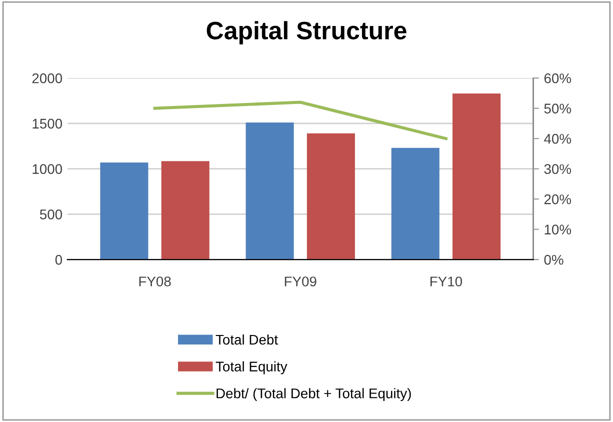 The height and width of the screenshot is (422, 613). Describe the element at coordinates (306, 32) in the screenshot. I see `chart-title: Capital Structure` at that location.